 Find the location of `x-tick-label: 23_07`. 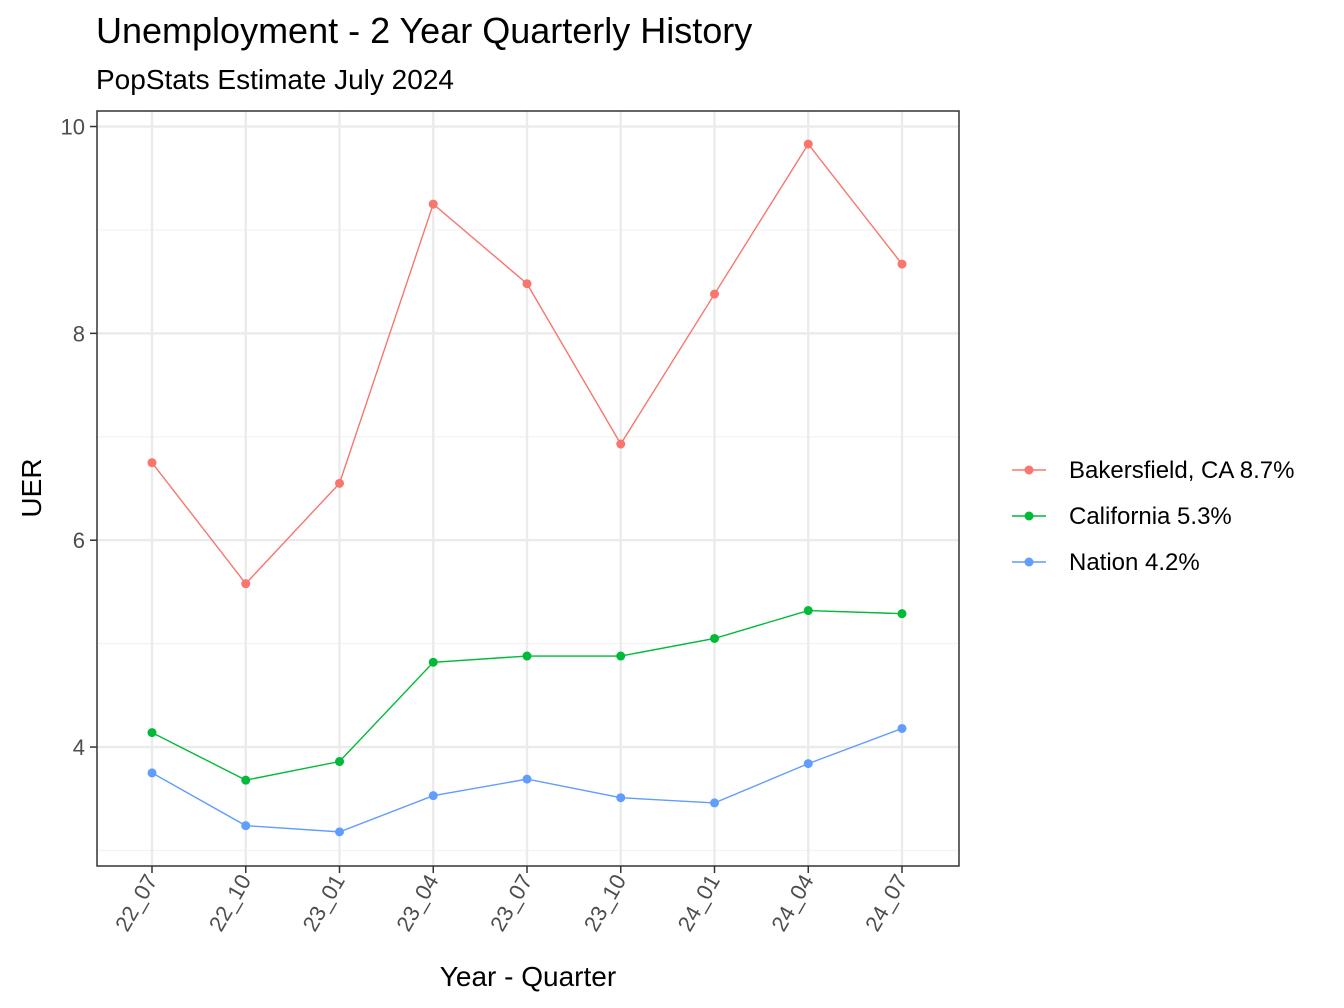

x-tick-label: 23_07 is located at coordinates (511, 902).